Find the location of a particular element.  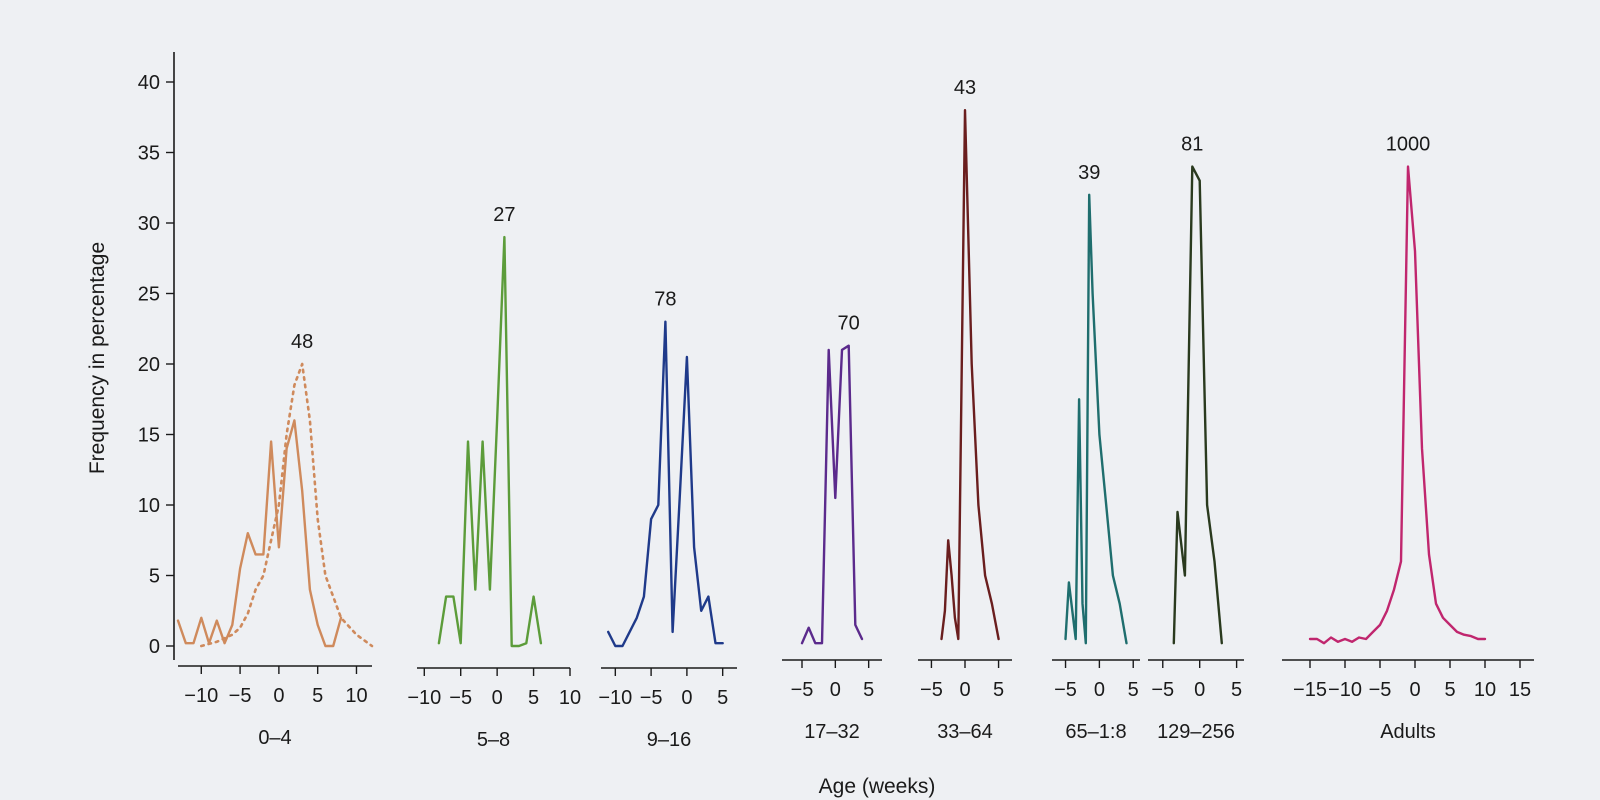

y-tick-label: 35 is located at coordinates (149, 154).